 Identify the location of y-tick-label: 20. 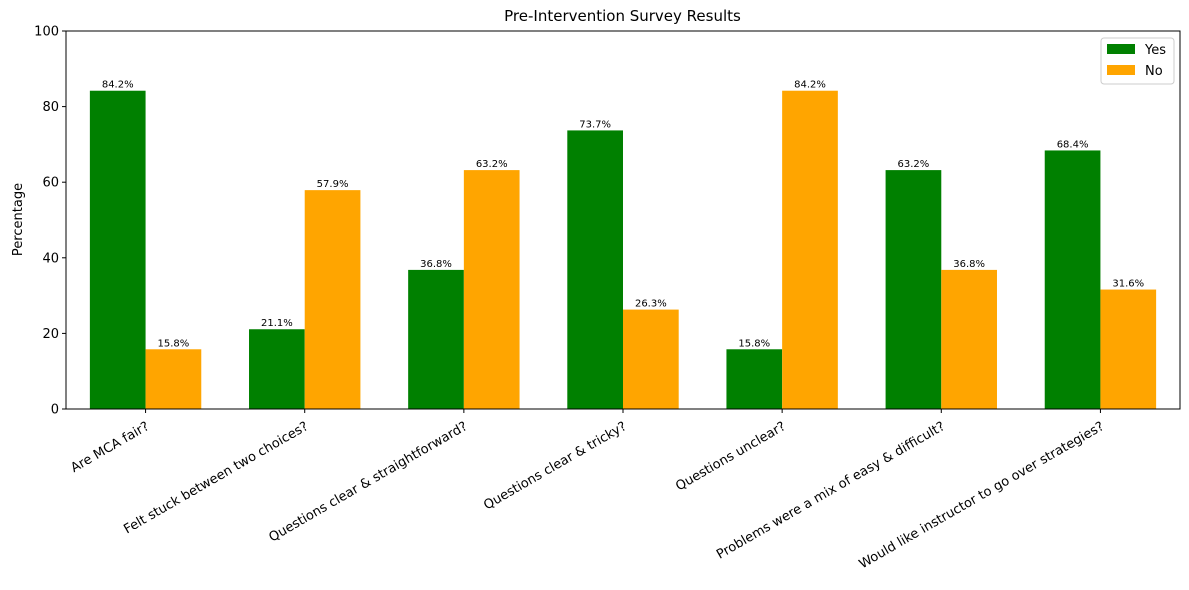
(50, 334).